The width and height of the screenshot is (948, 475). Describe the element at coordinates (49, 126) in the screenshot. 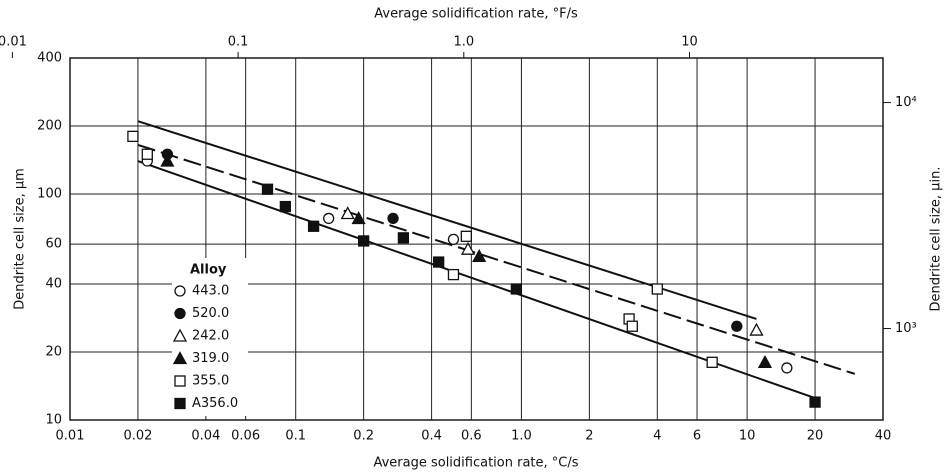

I see `y-tick-label: 200` at that location.